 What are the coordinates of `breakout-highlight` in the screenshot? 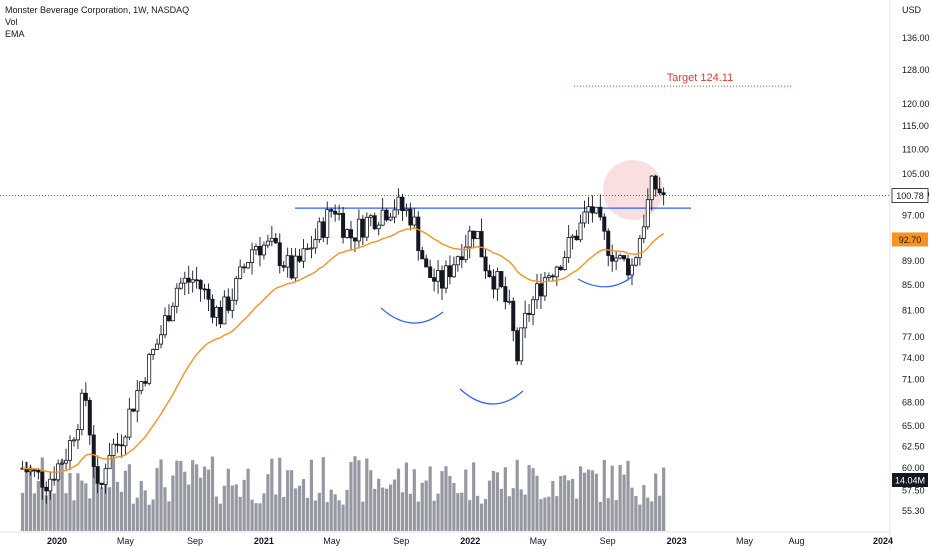 It's located at (633, 190).